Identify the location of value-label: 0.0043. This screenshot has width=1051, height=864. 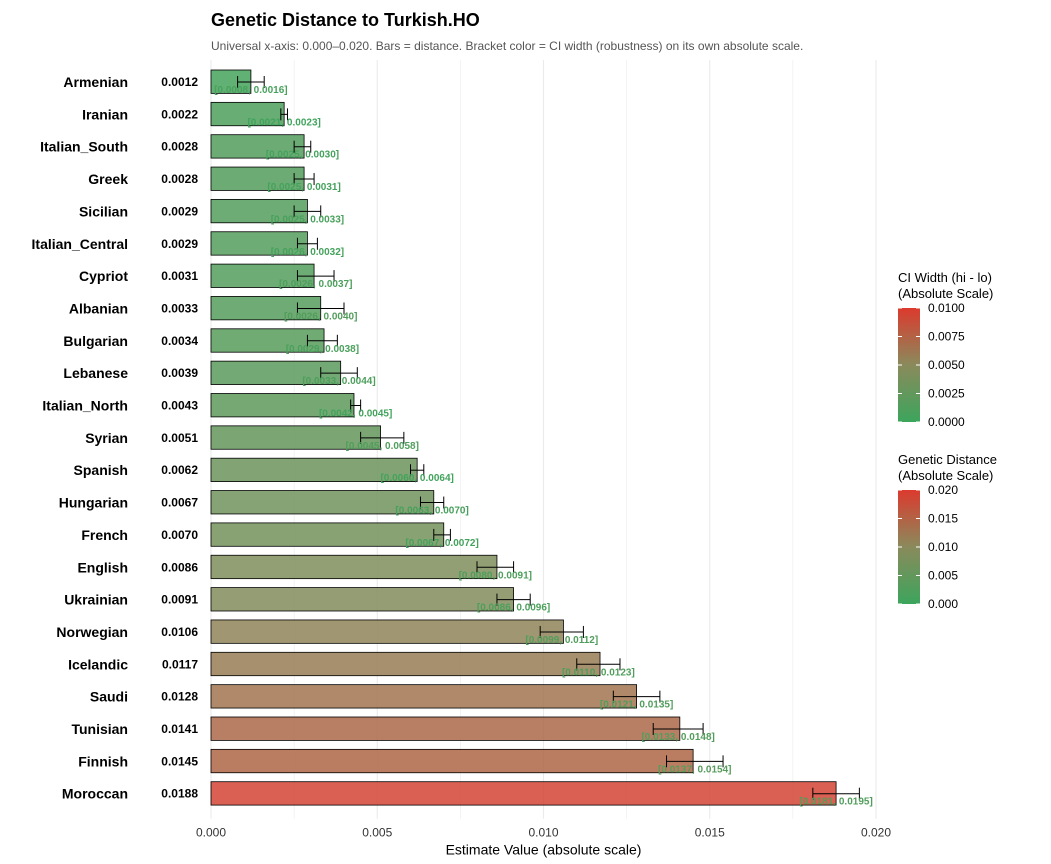
(179, 406).